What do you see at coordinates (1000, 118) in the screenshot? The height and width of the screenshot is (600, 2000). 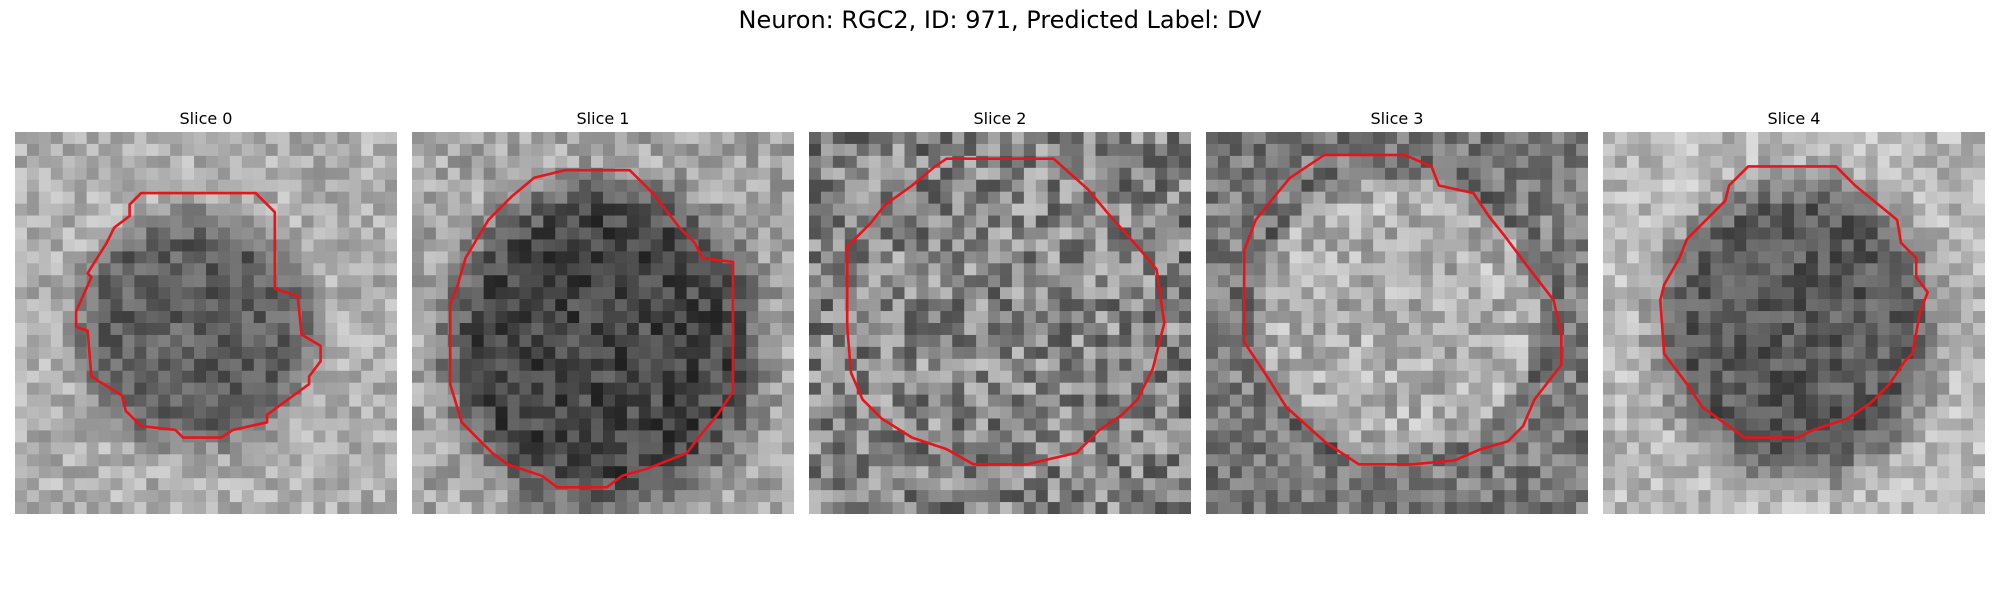 I see `slice-title: Slice 2` at bounding box center [1000, 118].